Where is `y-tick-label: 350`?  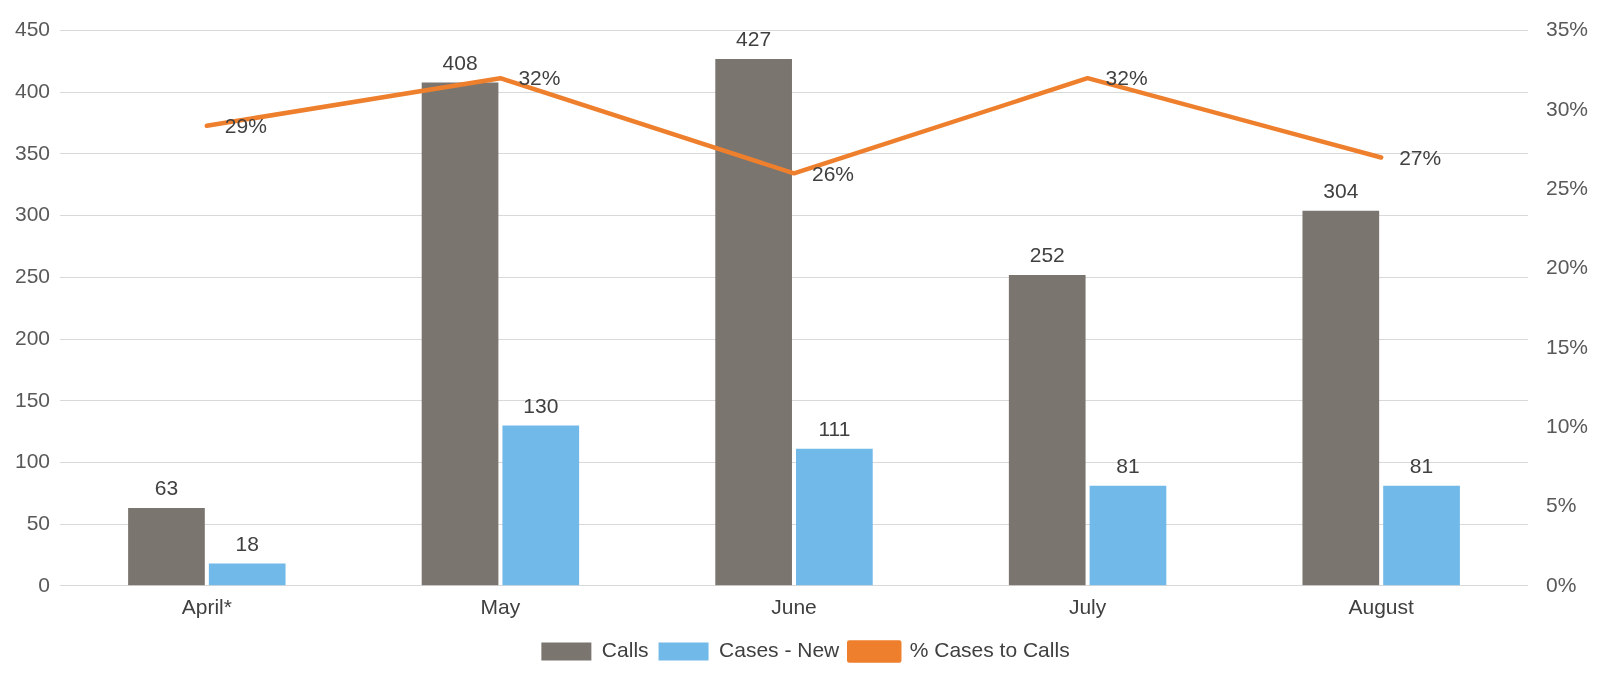
y-tick-label: 350 is located at coordinates (32, 152).